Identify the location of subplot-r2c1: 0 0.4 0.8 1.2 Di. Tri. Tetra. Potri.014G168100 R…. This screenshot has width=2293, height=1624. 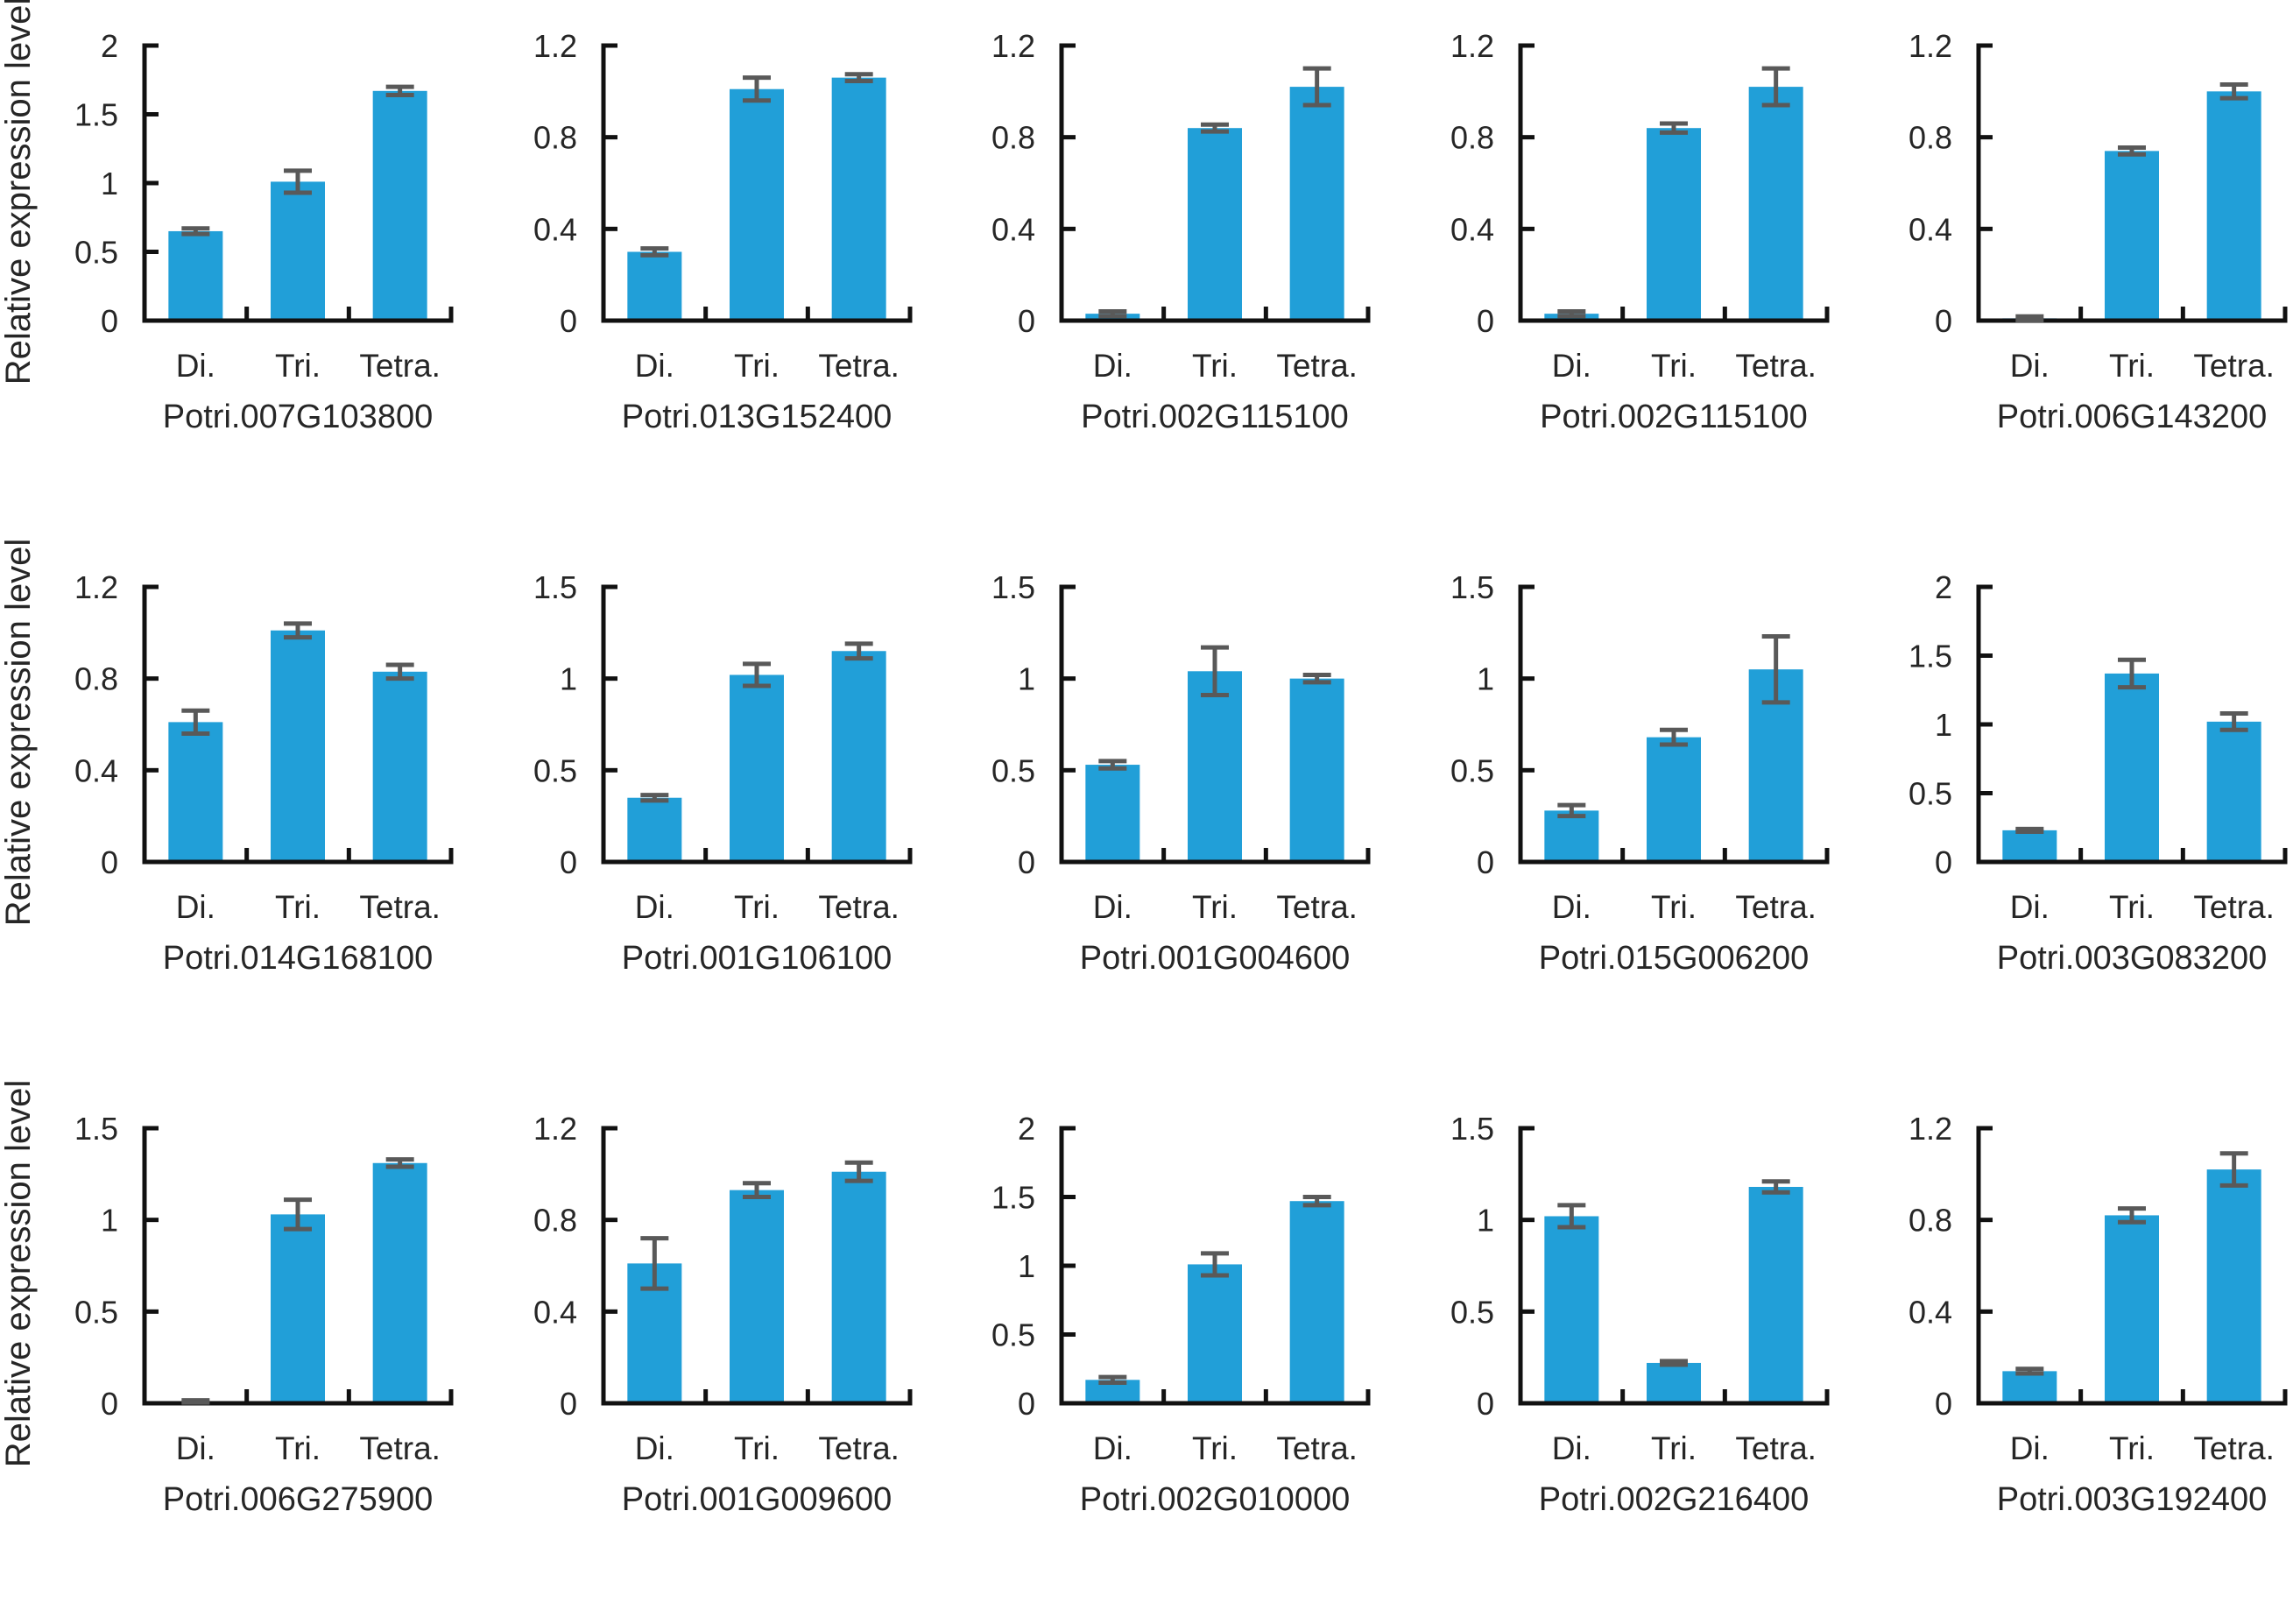
(229, 811).